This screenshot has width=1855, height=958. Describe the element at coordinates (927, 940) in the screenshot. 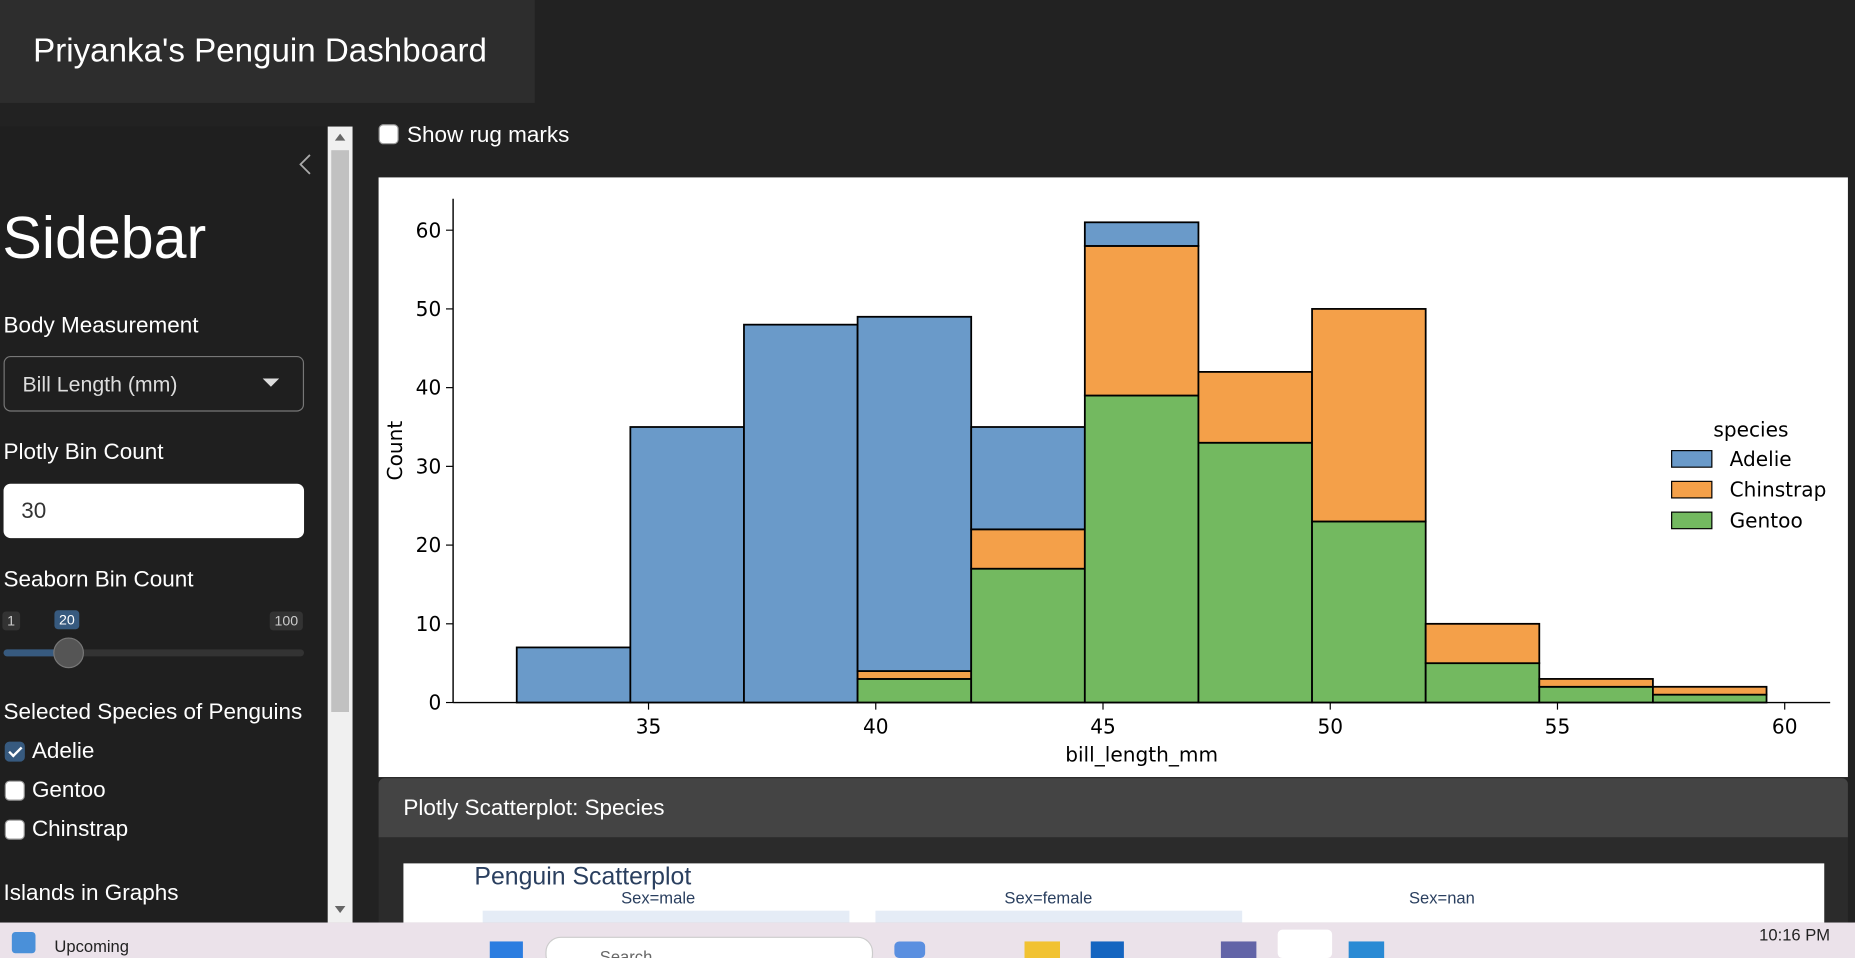

I see `taskbar: Upcoming Search 10:16 PM` at that location.